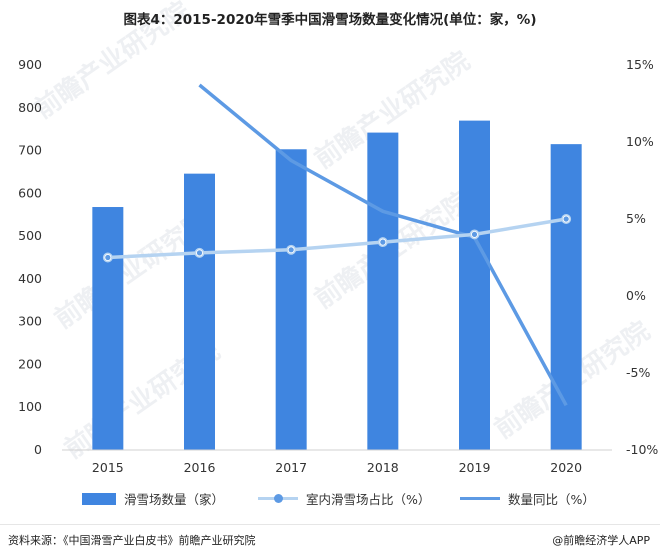 Image resolution: width=660 pixels, height=559 pixels. Describe the element at coordinates (199, 311) in the screenshot. I see `bar-2016` at that location.